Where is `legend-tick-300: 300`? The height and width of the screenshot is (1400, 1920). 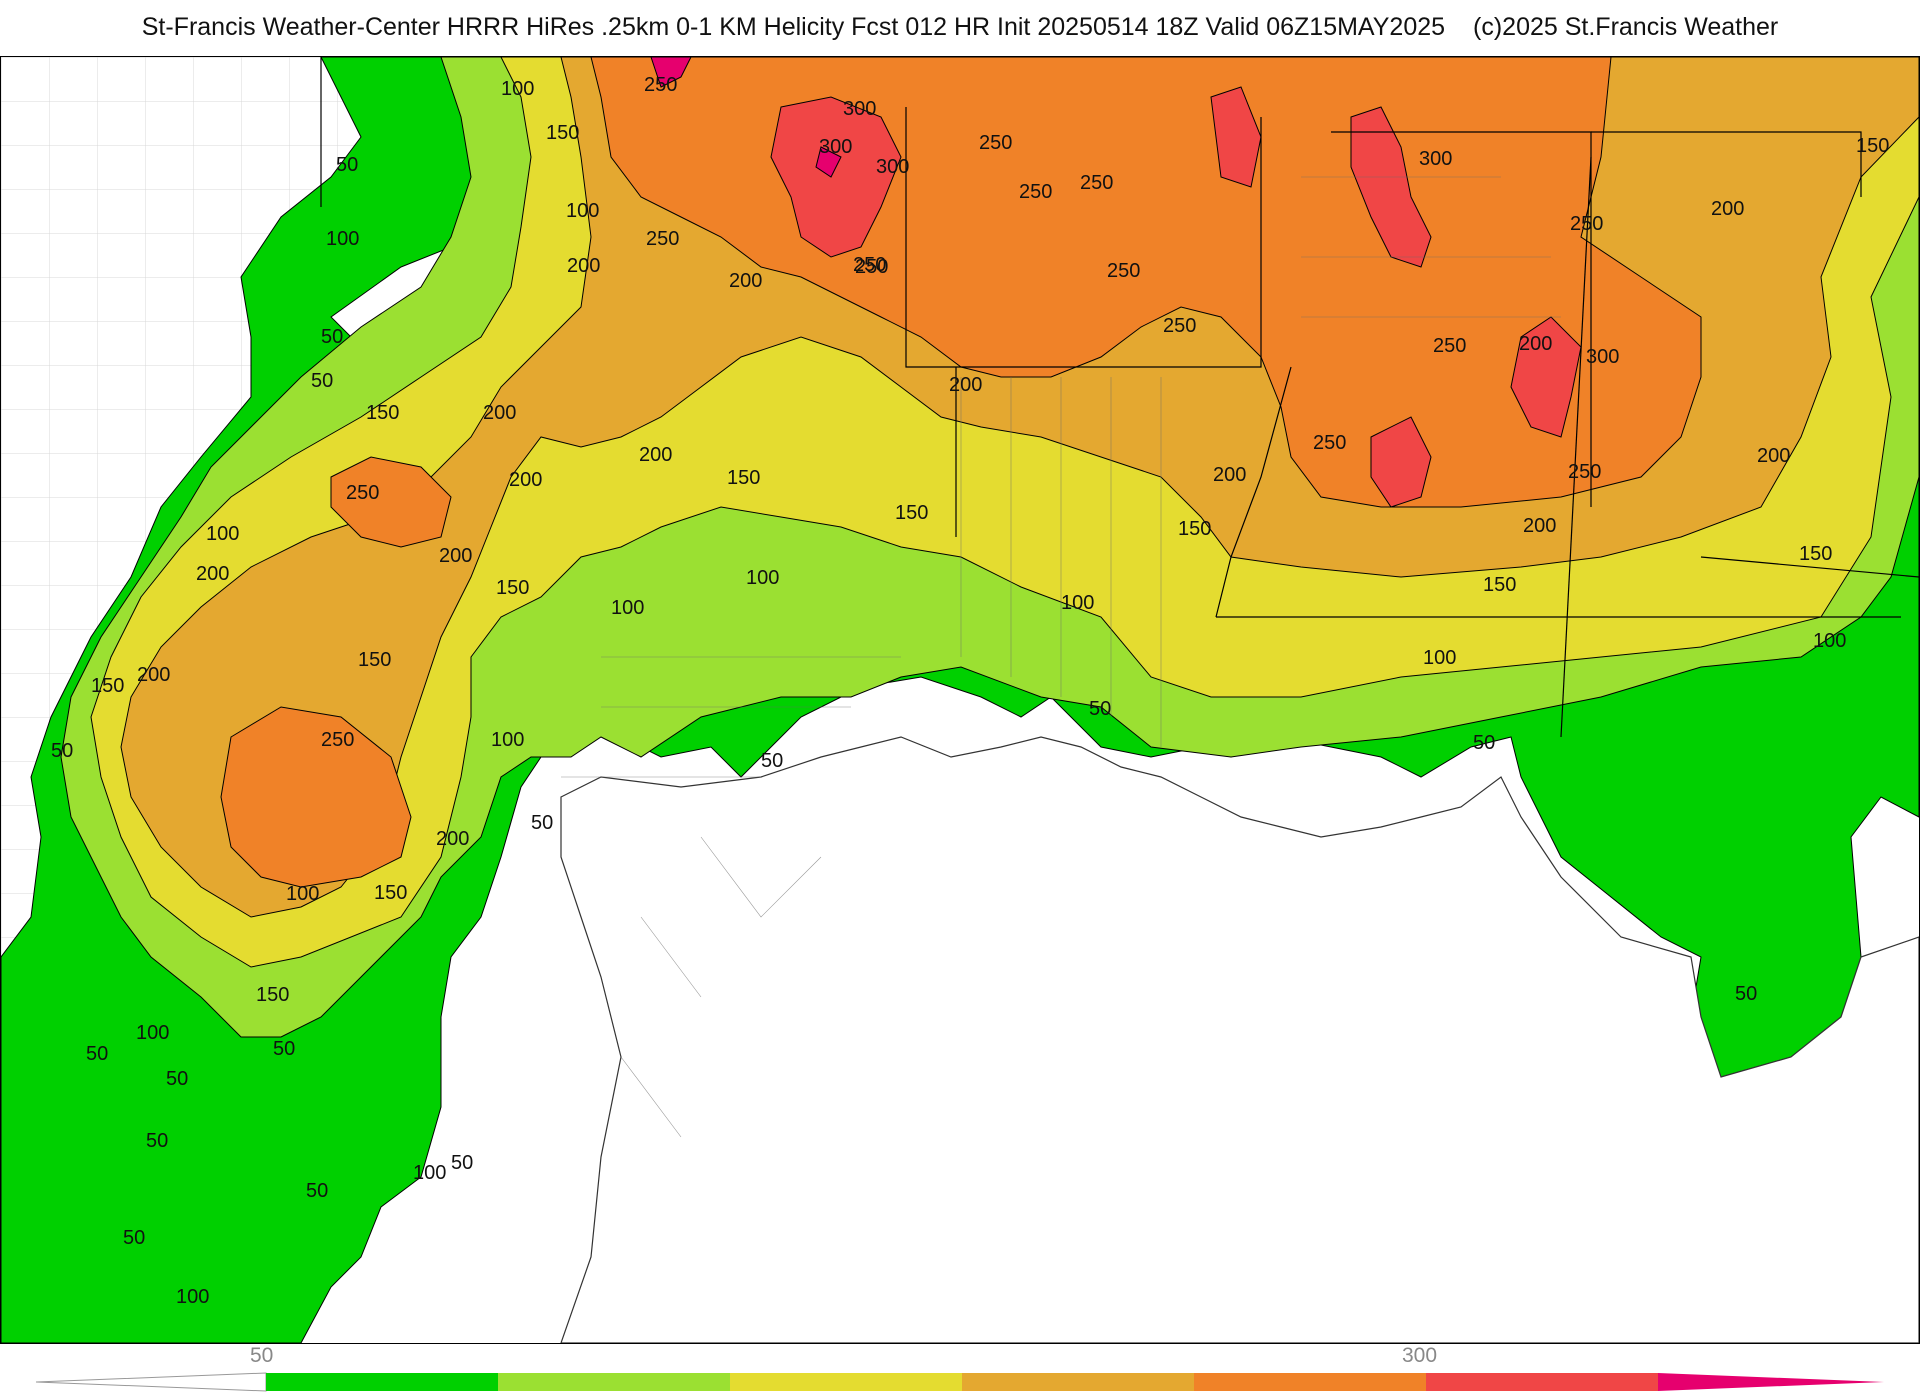 legend-tick-300: 300 is located at coordinates (1420, 1355).